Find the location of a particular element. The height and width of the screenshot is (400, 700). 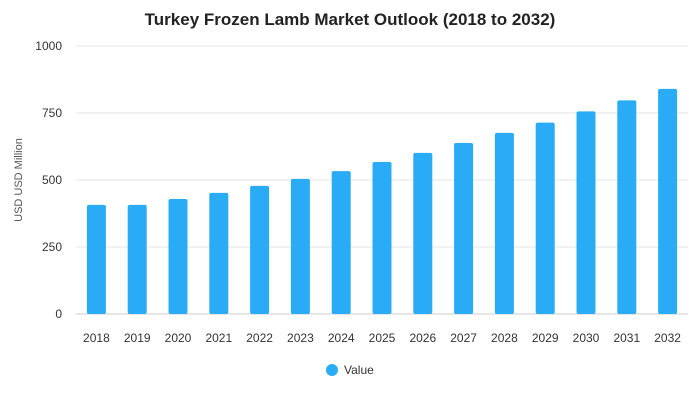

bar-2024 is located at coordinates (341, 242).